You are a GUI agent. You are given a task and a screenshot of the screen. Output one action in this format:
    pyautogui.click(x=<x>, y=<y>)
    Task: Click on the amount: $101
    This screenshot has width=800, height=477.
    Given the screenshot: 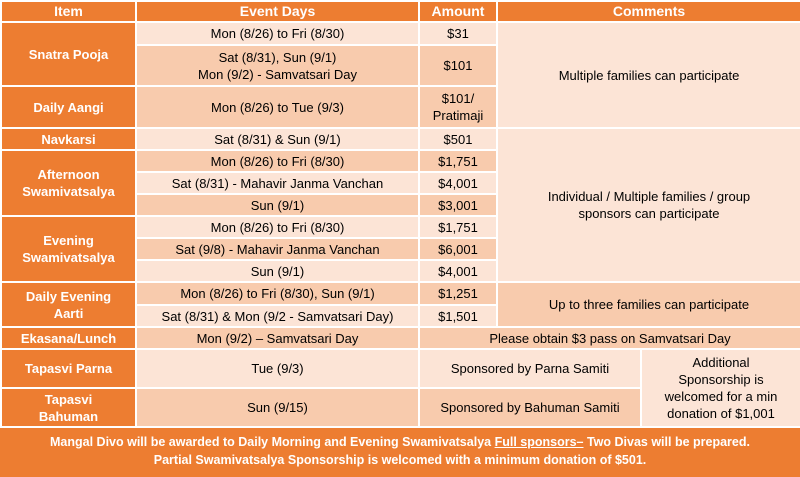 What is the action you would take?
    pyautogui.click(x=458, y=65)
    